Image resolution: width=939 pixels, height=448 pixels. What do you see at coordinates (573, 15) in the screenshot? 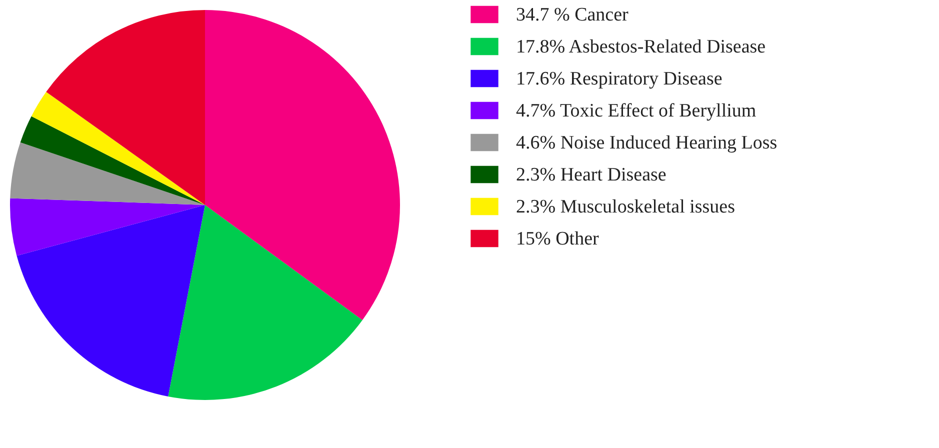
I see `legend-label: 34.7 % Cancer` at bounding box center [573, 15].